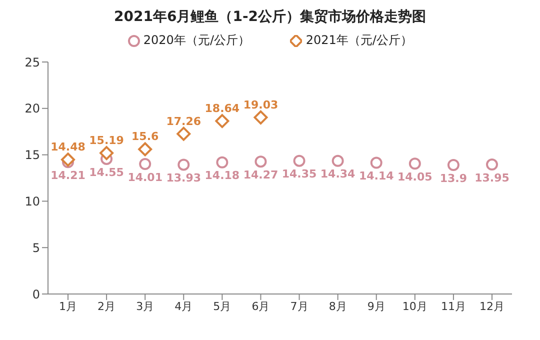 This screenshot has width=540, height=340. I want to click on data-label: 13.9, so click(454, 178).